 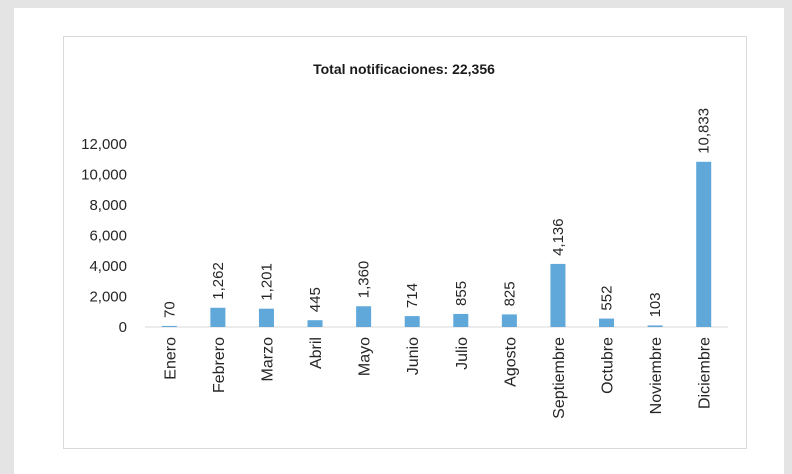 What do you see at coordinates (108, 266) in the screenshot?
I see `y-tick-label: 4,000` at bounding box center [108, 266].